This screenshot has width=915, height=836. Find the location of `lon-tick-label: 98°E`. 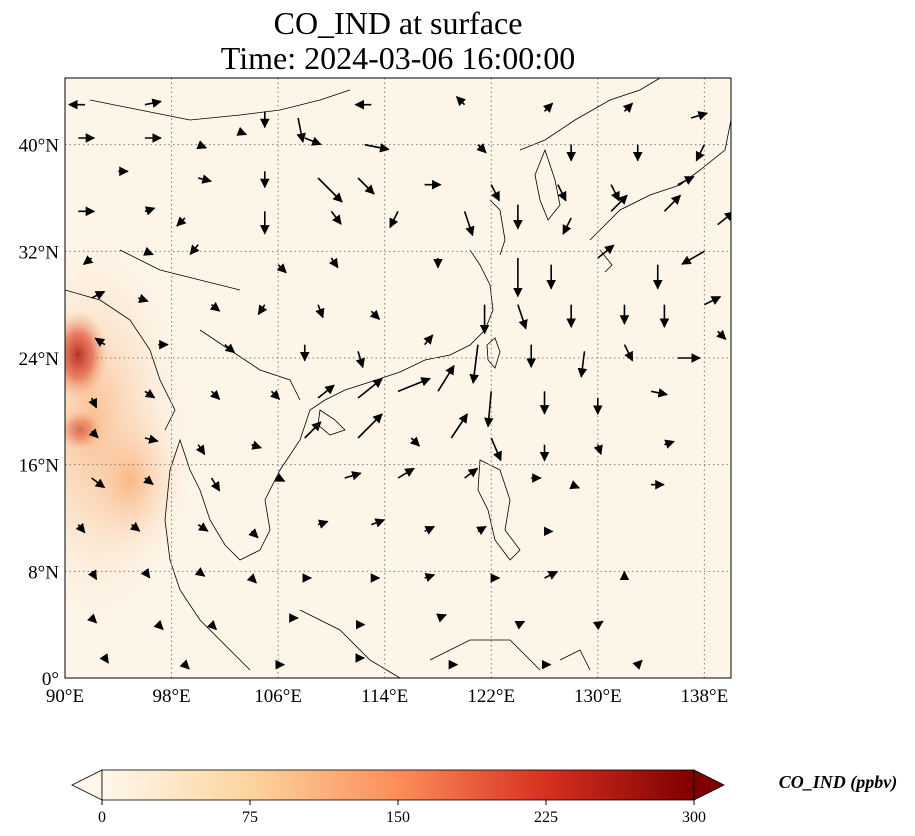

lon-tick-label: 98°E is located at coordinates (171, 696).